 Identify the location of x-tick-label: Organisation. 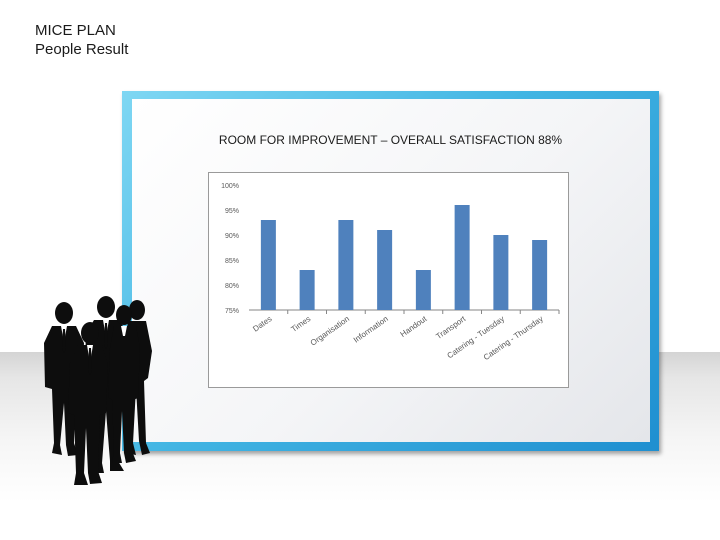
(330, 330).